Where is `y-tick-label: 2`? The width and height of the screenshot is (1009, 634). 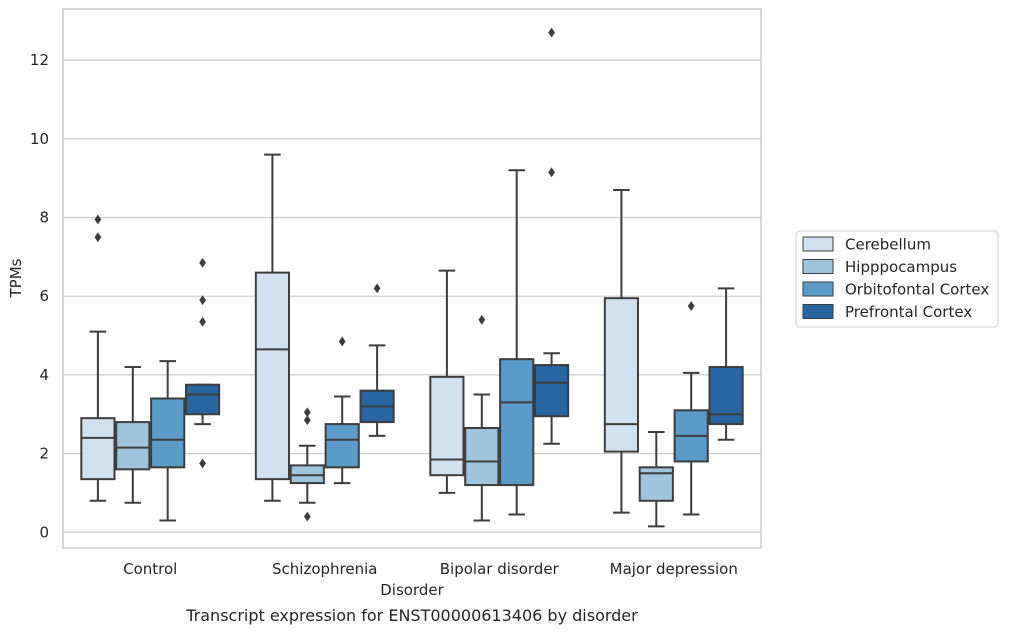 y-tick-label: 2 is located at coordinates (44, 454).